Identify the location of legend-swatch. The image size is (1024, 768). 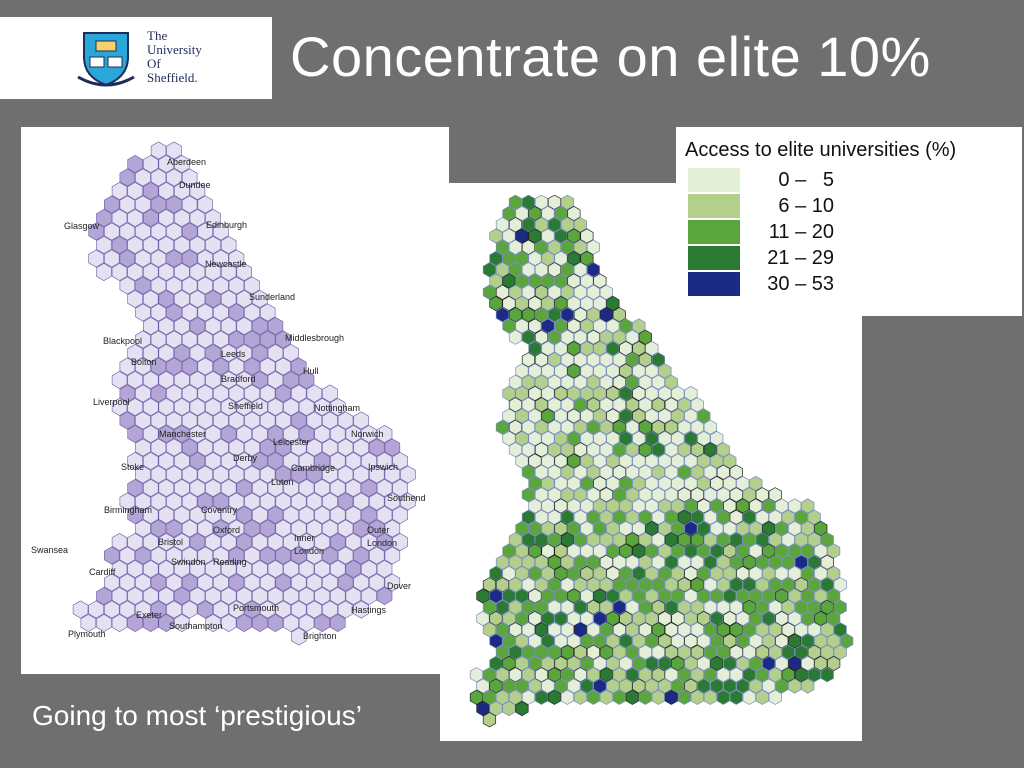
(714, 180).